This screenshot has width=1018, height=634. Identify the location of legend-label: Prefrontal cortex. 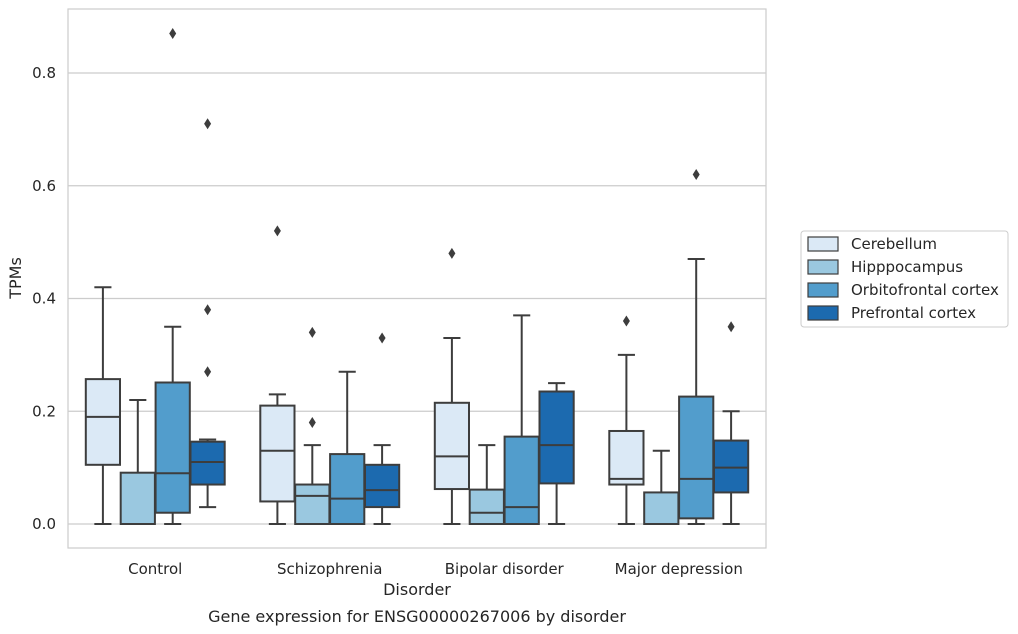
(913, 313).